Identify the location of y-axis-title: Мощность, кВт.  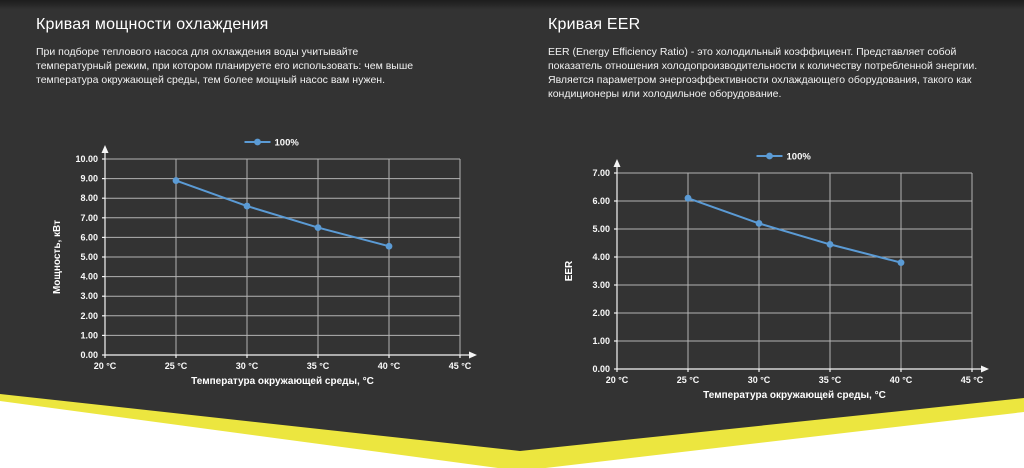
(57, 257).